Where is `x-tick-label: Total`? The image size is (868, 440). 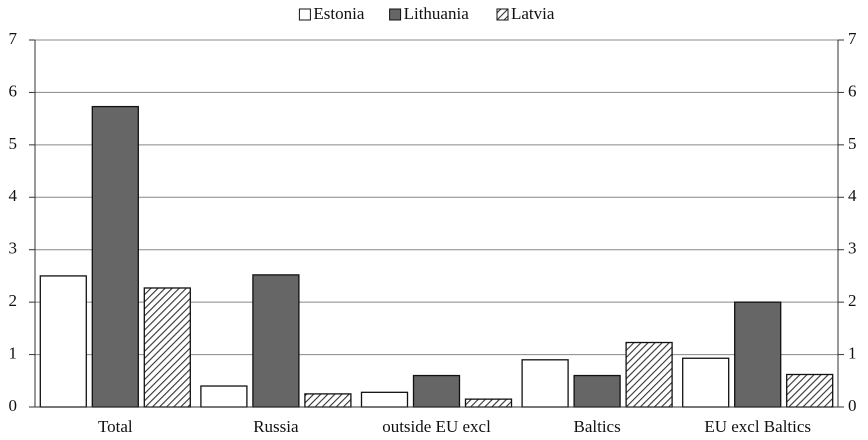 x-tick-label: Total is located at coordinates (115, 426).